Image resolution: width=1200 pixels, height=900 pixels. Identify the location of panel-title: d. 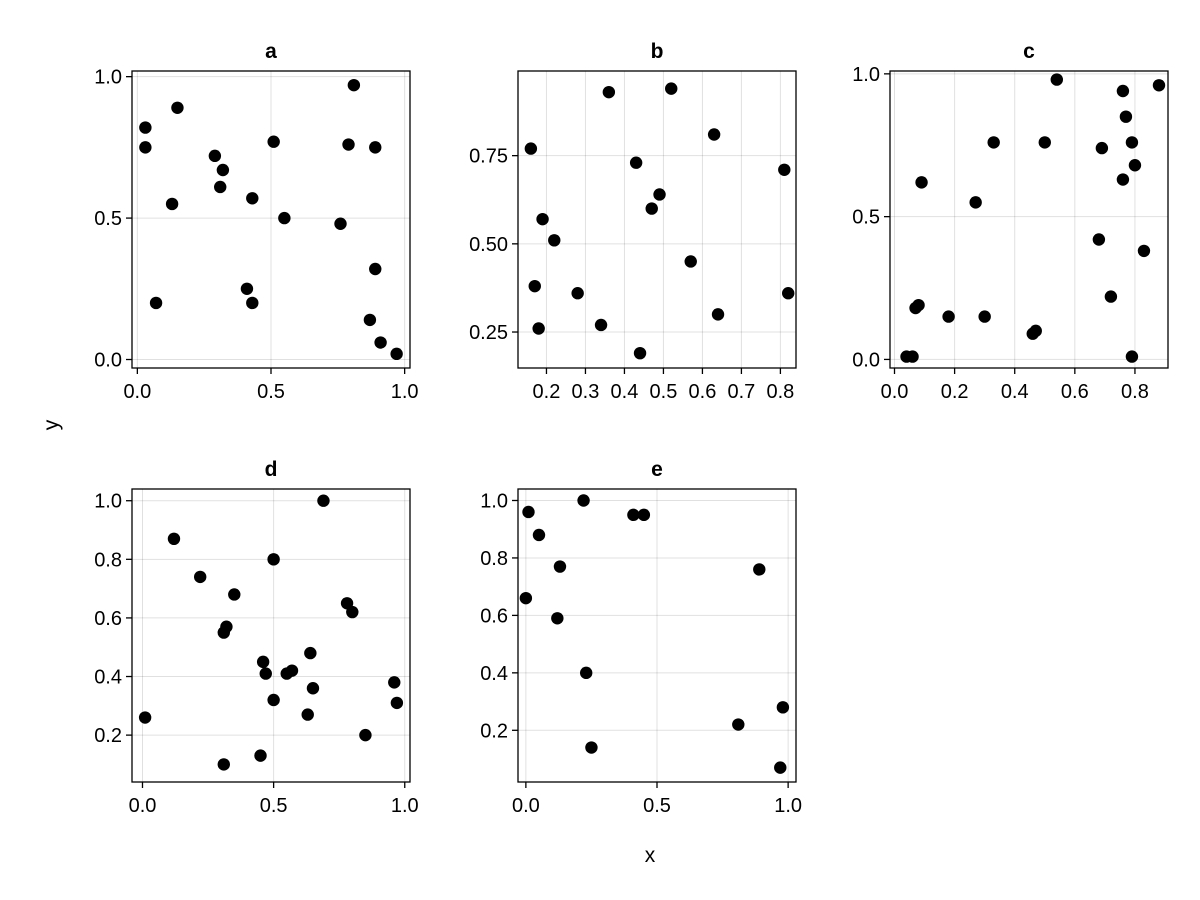
(271, 469).